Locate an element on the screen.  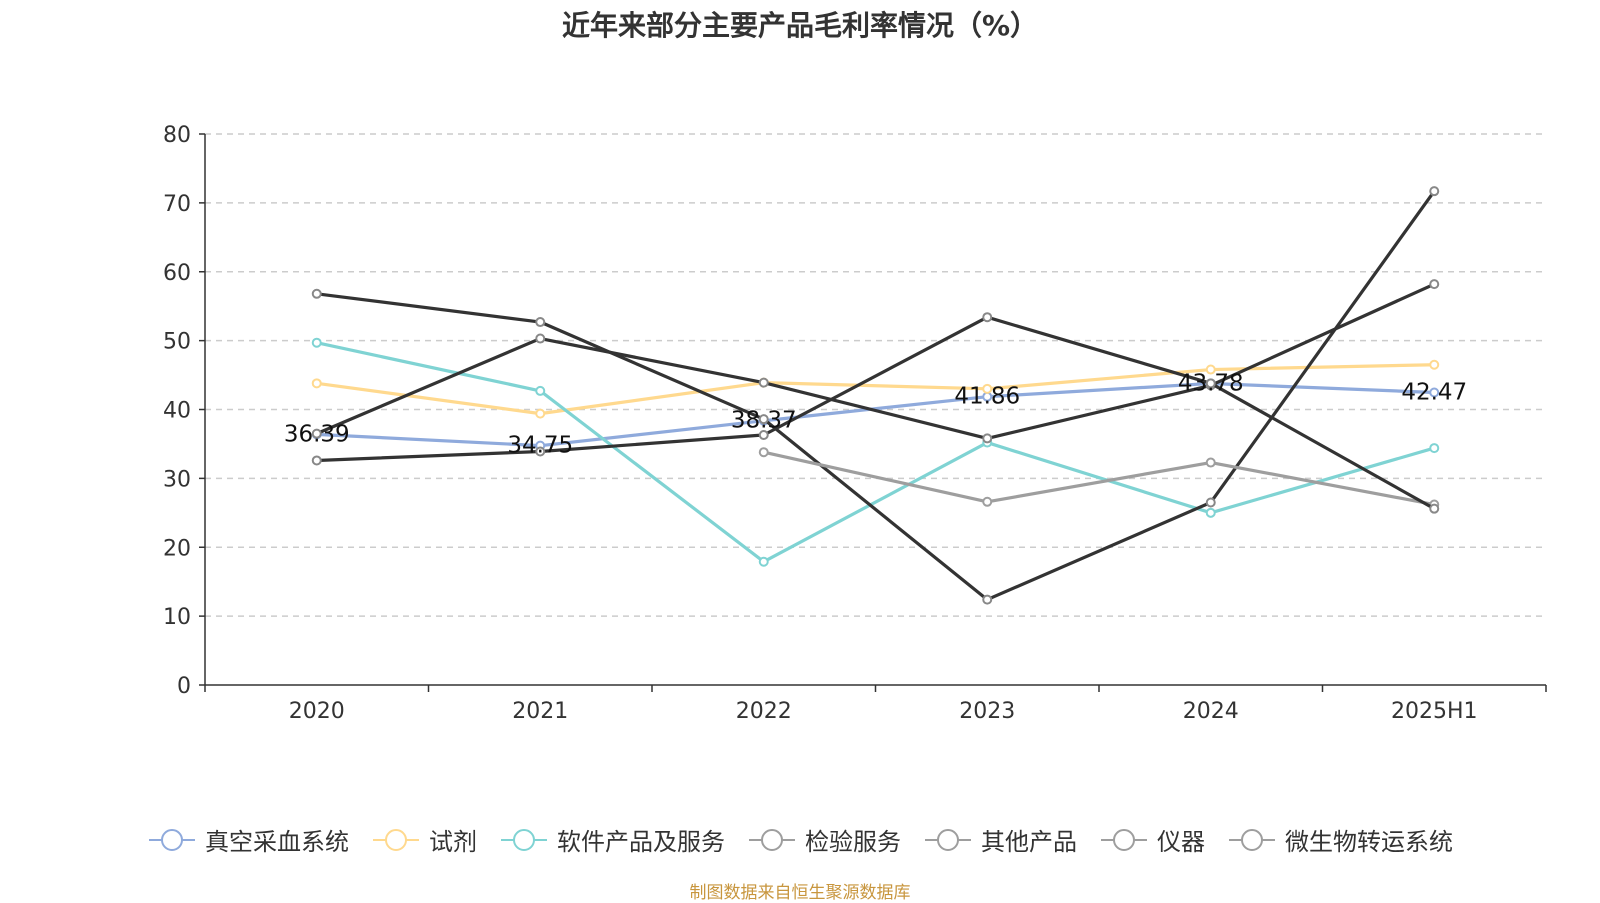
y-tick-label: 0 is located at coordinates (184, 686).